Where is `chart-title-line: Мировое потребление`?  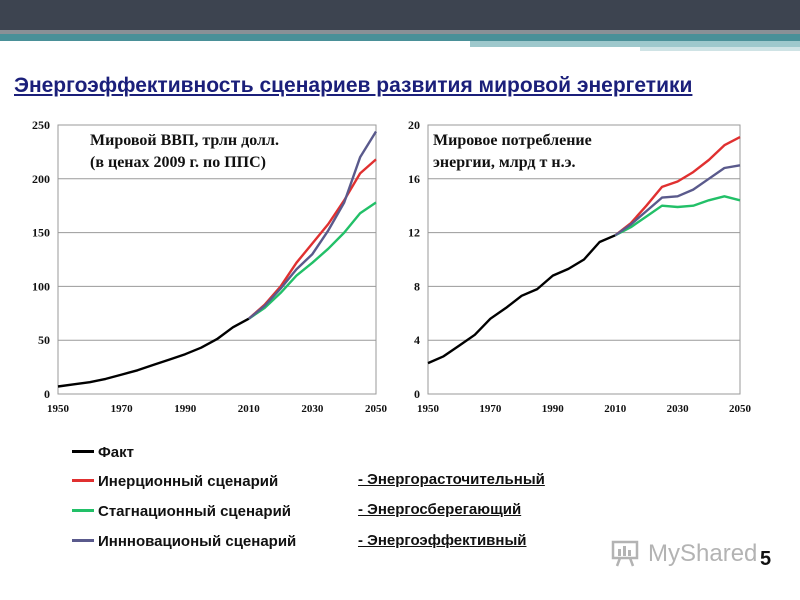
chart-title-line: Мировое потребление is located at coordinates (512, 140).